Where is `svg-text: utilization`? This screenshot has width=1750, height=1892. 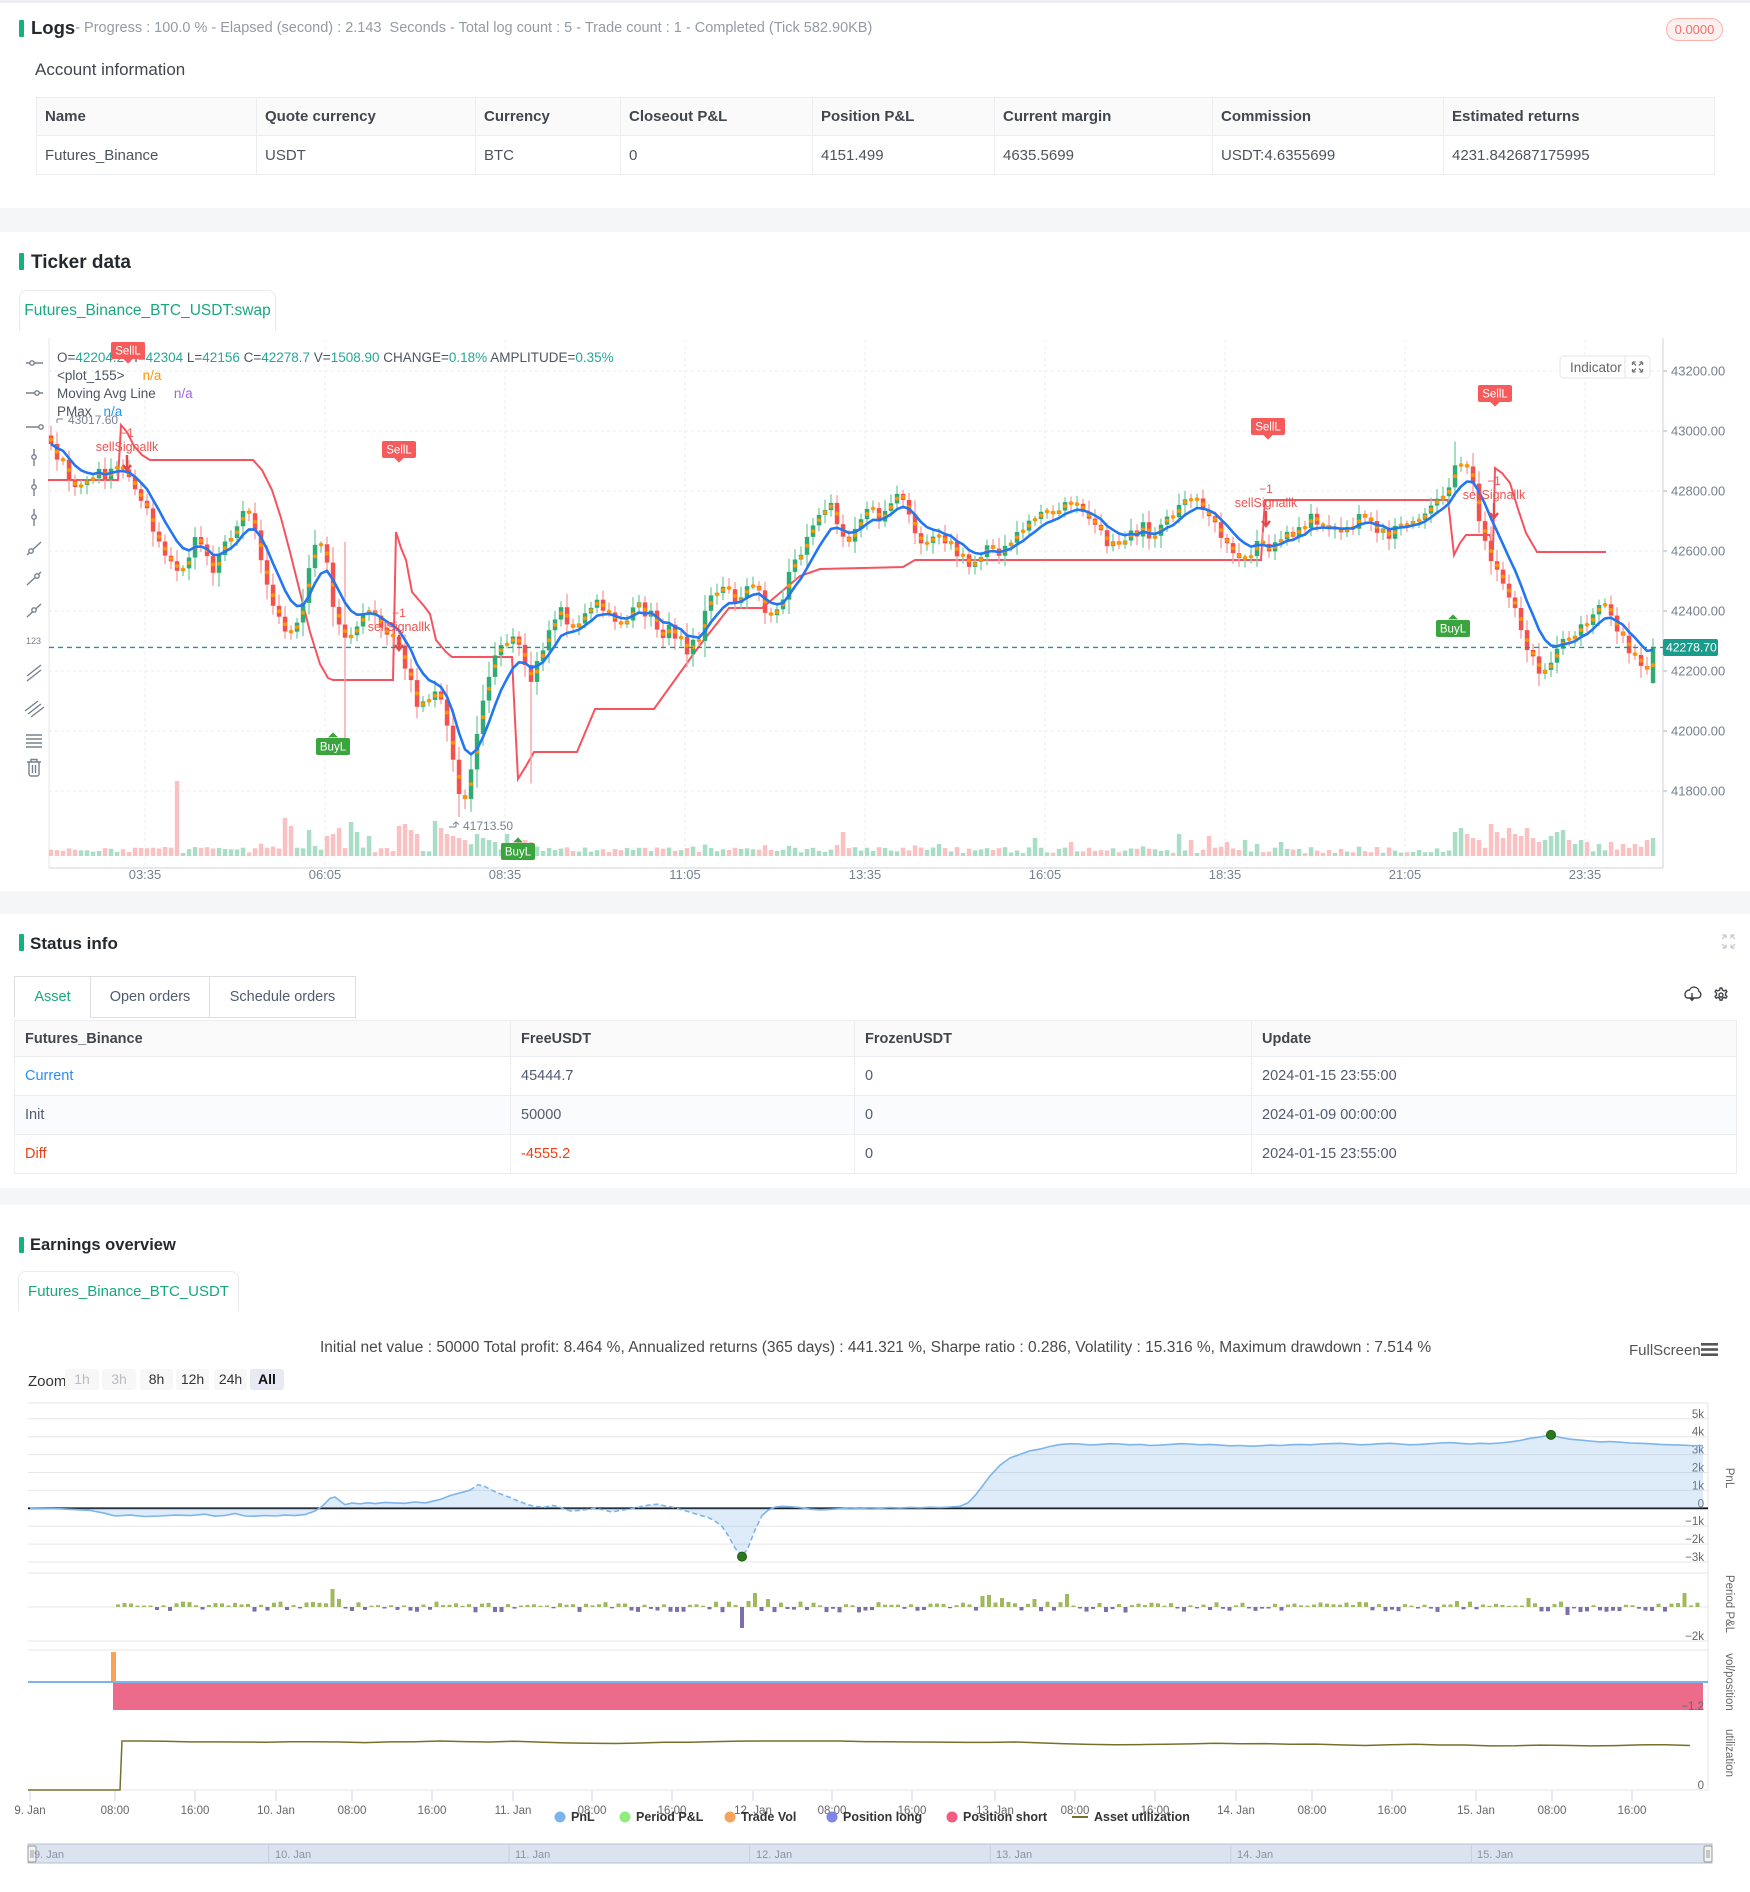 svg-text: utilization is located at coordinates (1729, 1753).